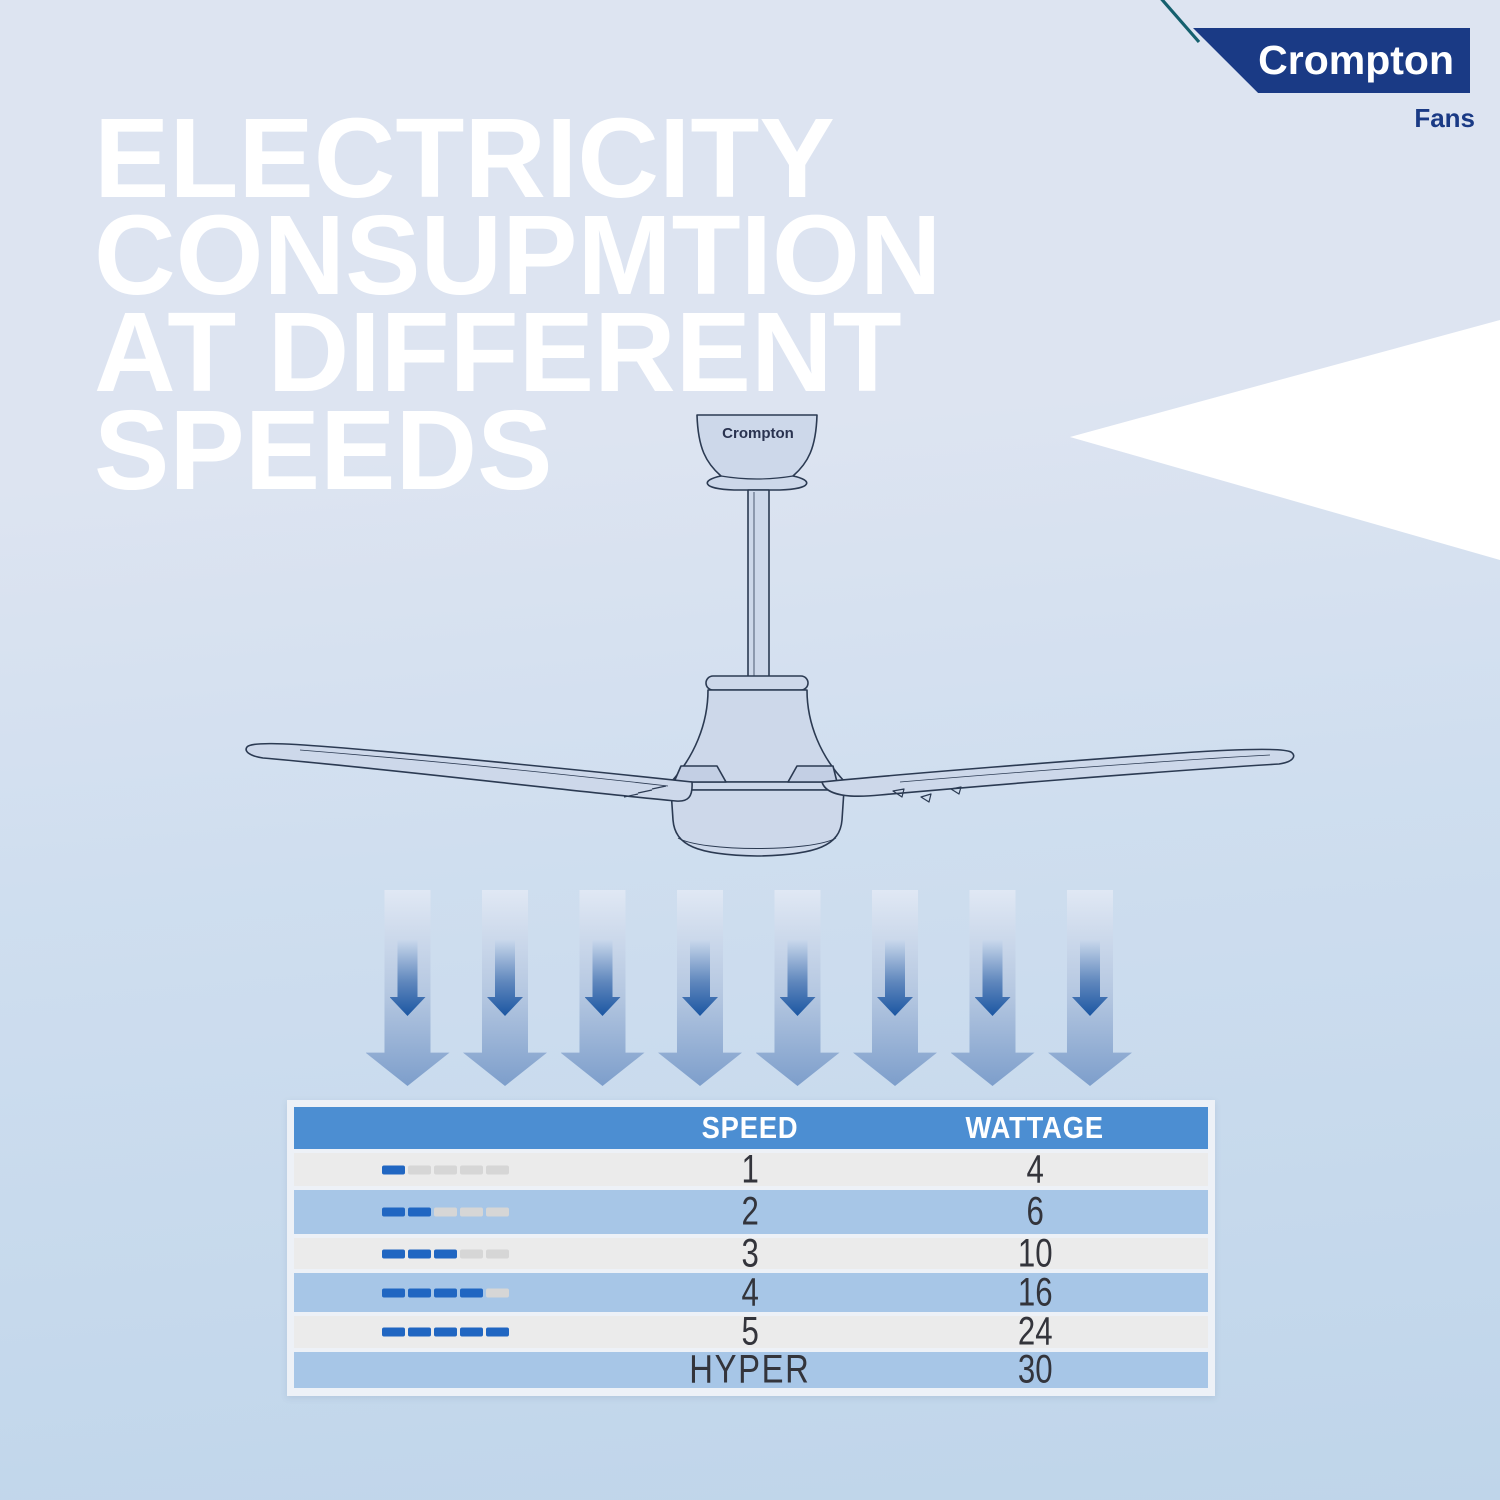  What do you see at coordinates (1035, 1292) in the screenshot?
I see `wattage-value: 16` at bounding box center [1035, 1292].